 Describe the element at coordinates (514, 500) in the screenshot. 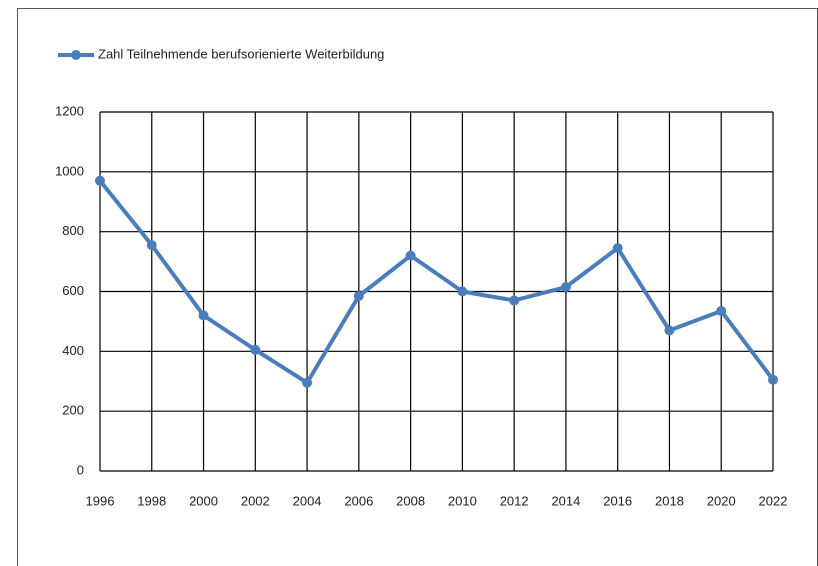

I see `x-tick-label: 2012` at that location.